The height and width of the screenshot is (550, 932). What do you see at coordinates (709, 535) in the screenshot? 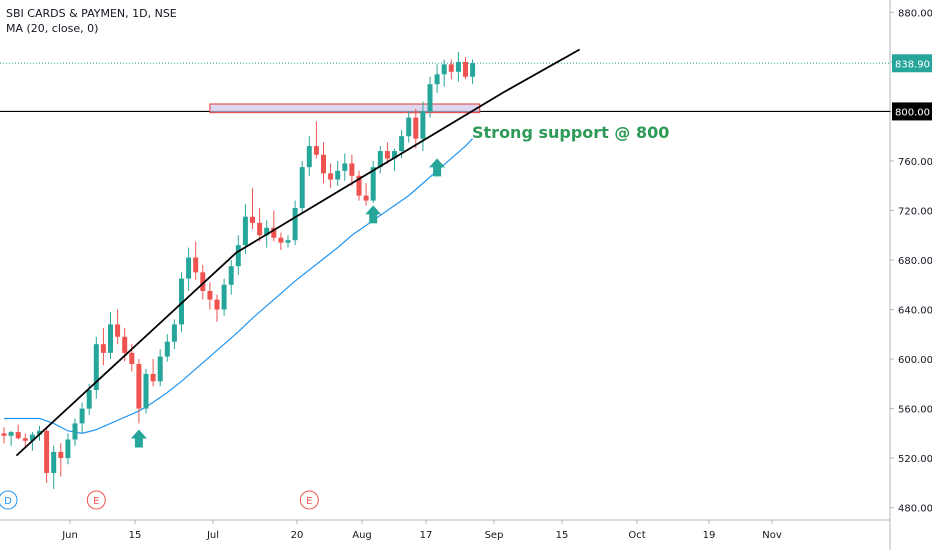
I see `x-tick-label: 19` at bounding box center [709, 535].